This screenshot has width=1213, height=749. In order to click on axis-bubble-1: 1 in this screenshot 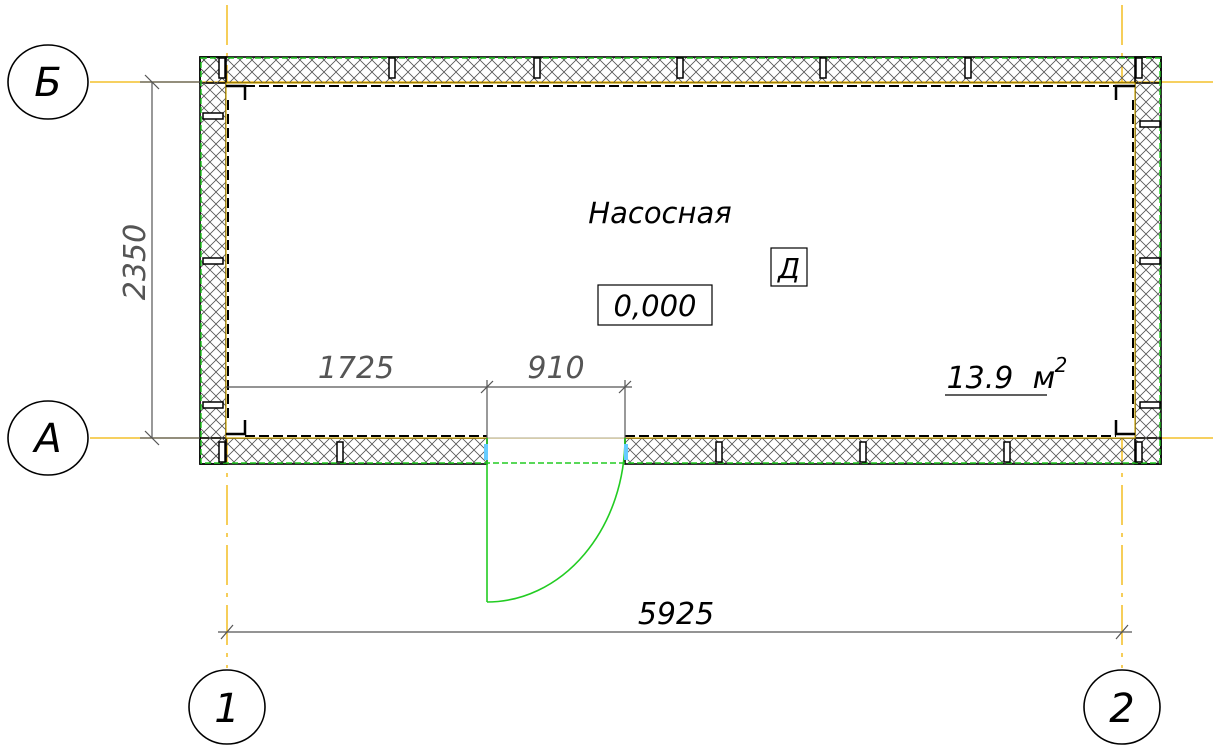, I will do `click(227, 707)`.